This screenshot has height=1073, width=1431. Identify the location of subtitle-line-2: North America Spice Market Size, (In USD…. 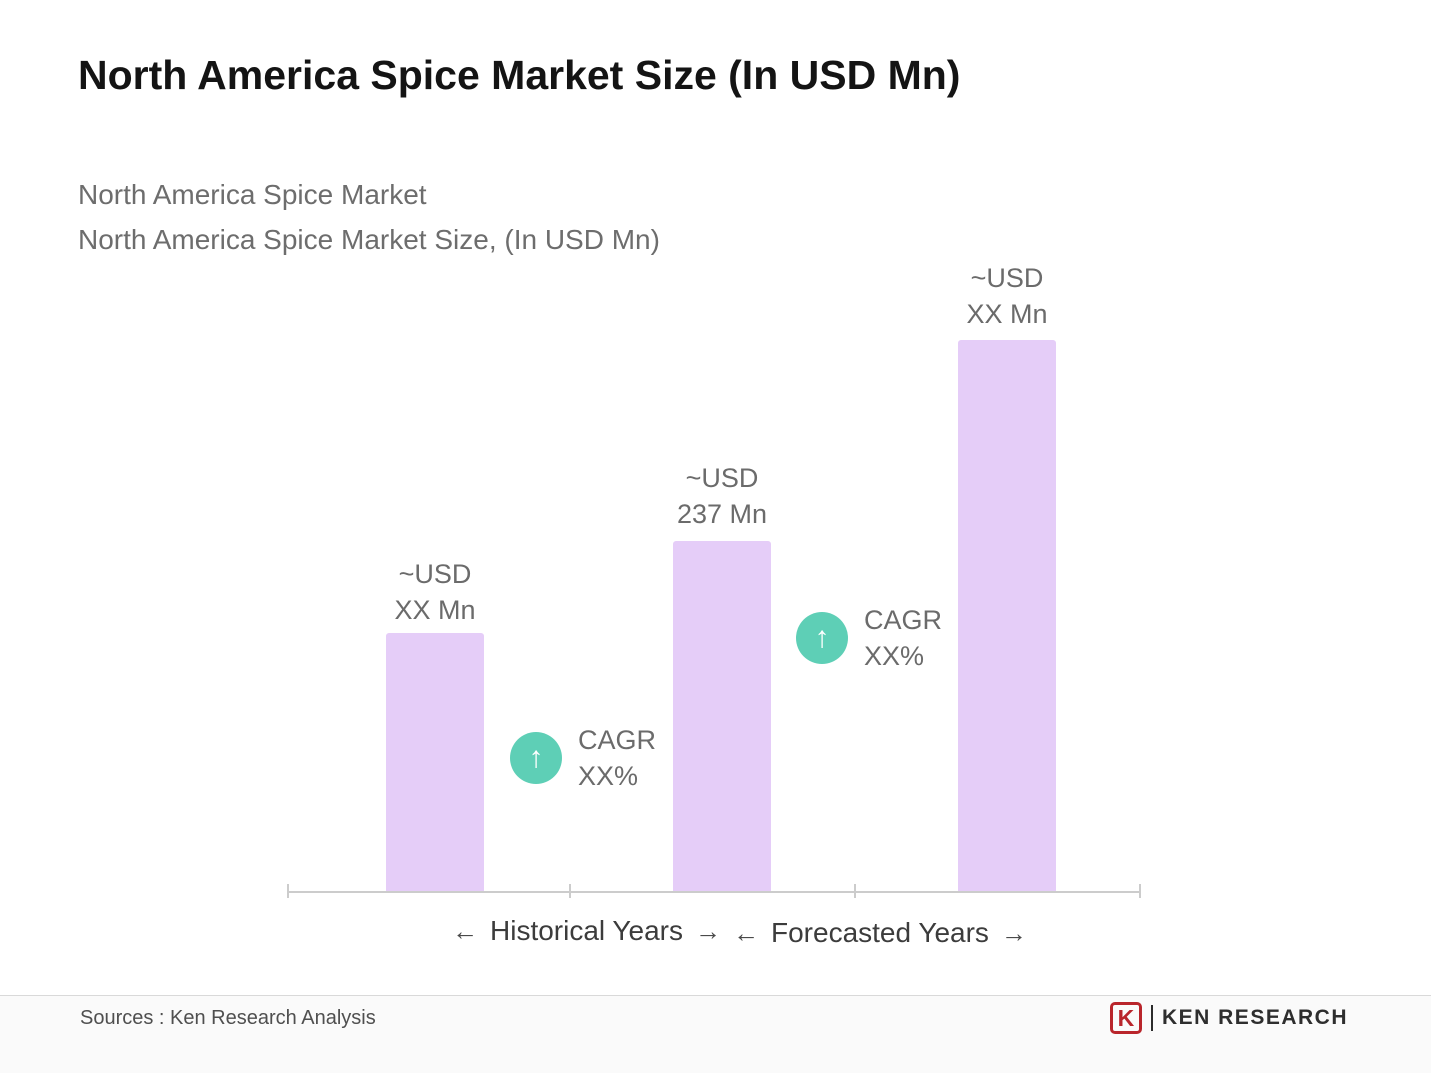
(369, 239).